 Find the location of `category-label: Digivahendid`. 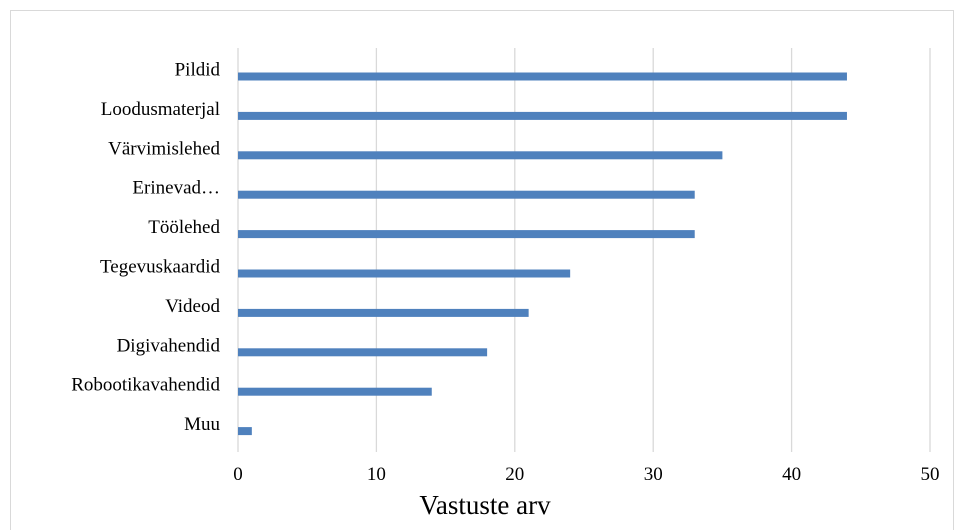

category-label: Digivahendid is located at coordinates (169, 345).